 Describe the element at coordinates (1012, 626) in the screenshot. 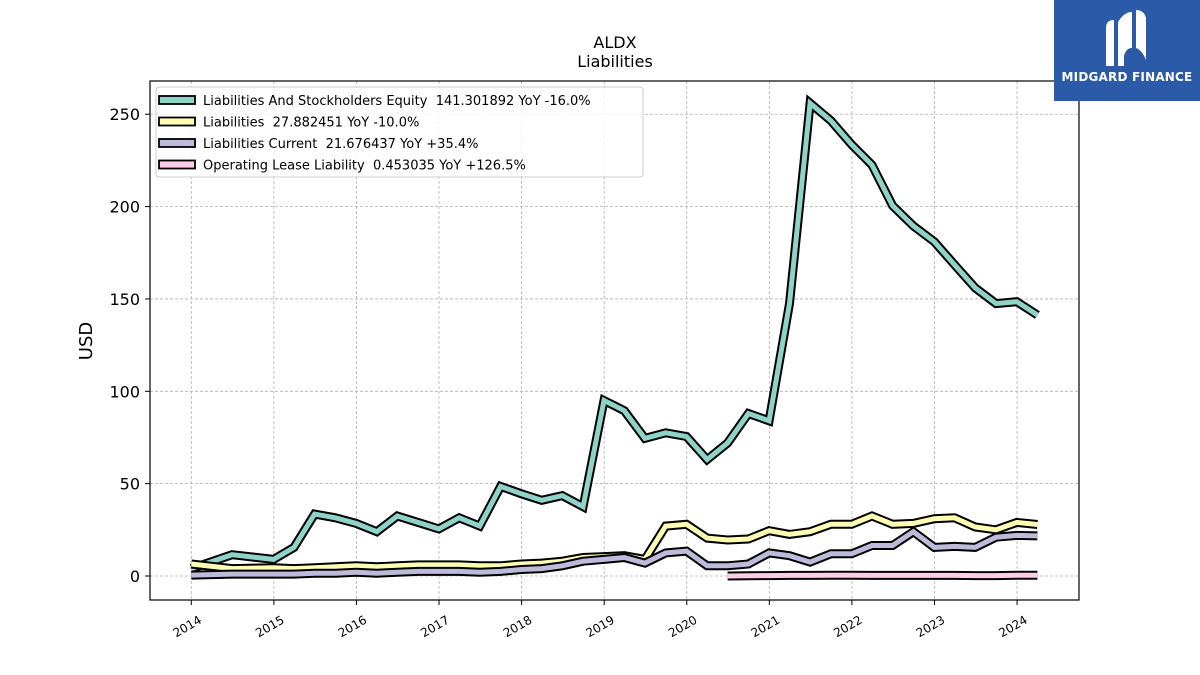

I see `x-tick-label: 2024` at that location.